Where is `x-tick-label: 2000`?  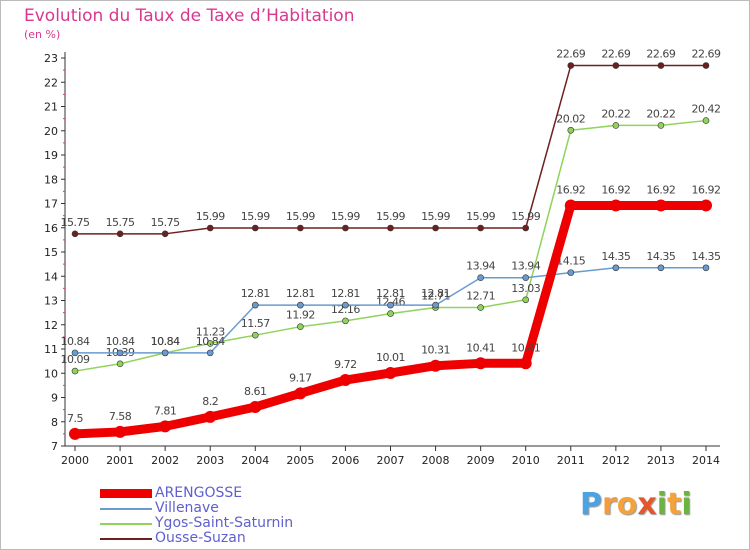 x-tick-label: 2000 is located at coordinates (75, 460).